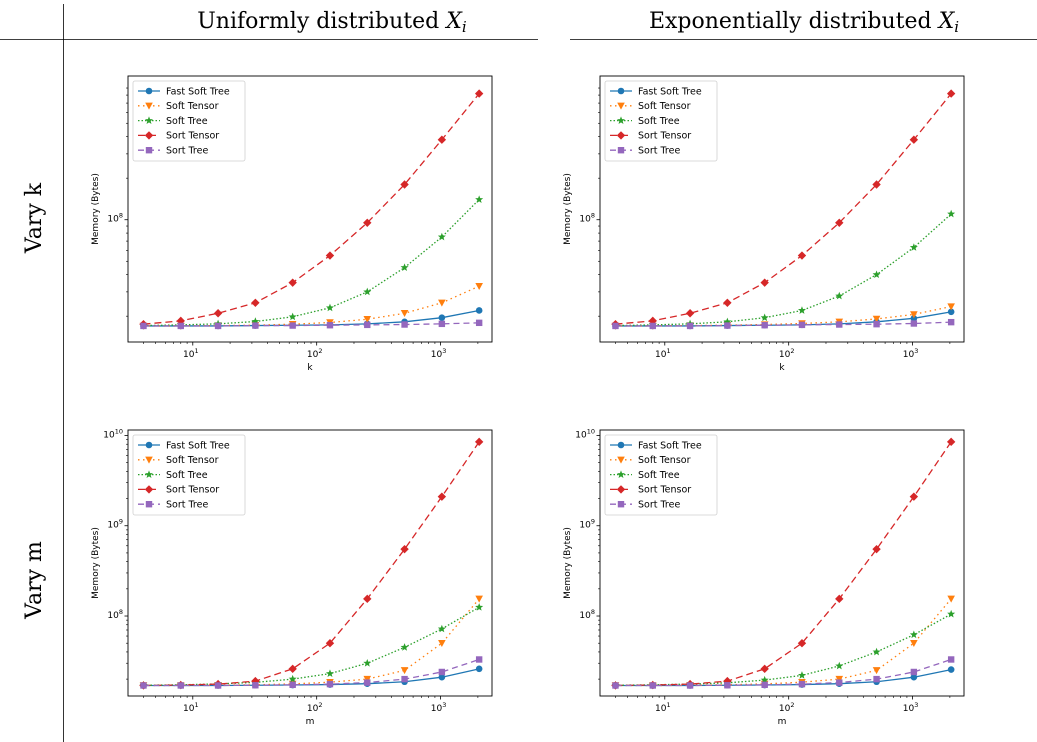 The height and width of the screenshot is (742, 1037). I want to click on x-axis-label: m, so click(782, 722).